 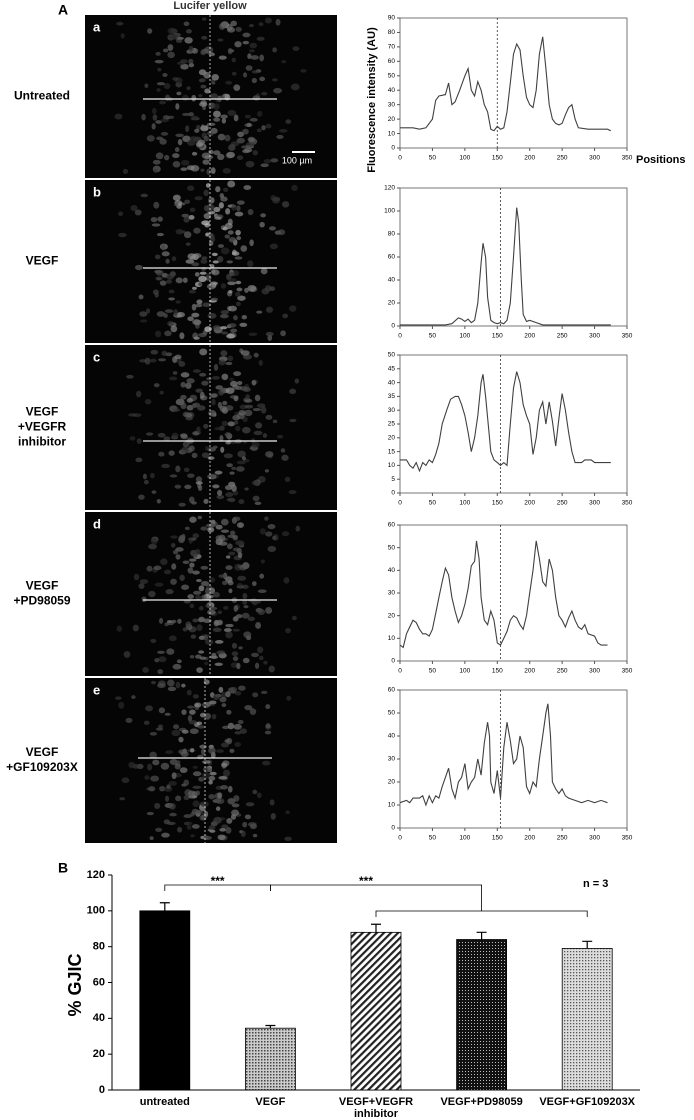 What do you see at coordinates (627, 158) in the screenshot?
I see `x-tick-label: 350` at bounding box center [627, 158].